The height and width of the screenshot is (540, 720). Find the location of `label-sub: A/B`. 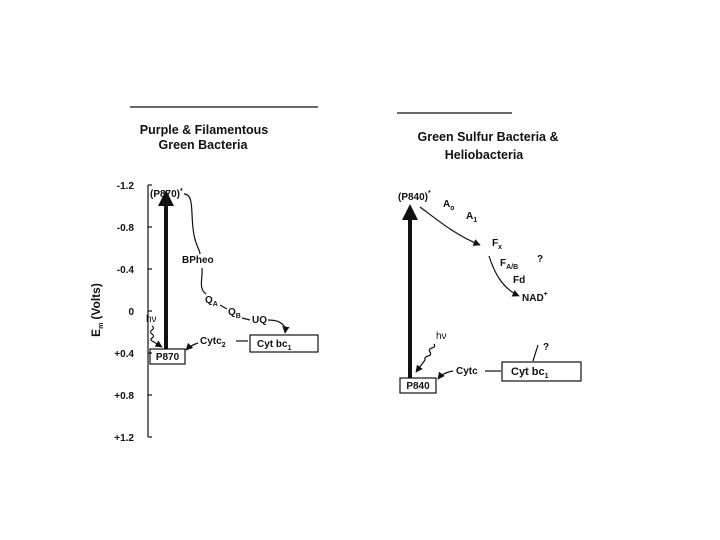

label-sub: A/B is located at coordinates (512, 267).